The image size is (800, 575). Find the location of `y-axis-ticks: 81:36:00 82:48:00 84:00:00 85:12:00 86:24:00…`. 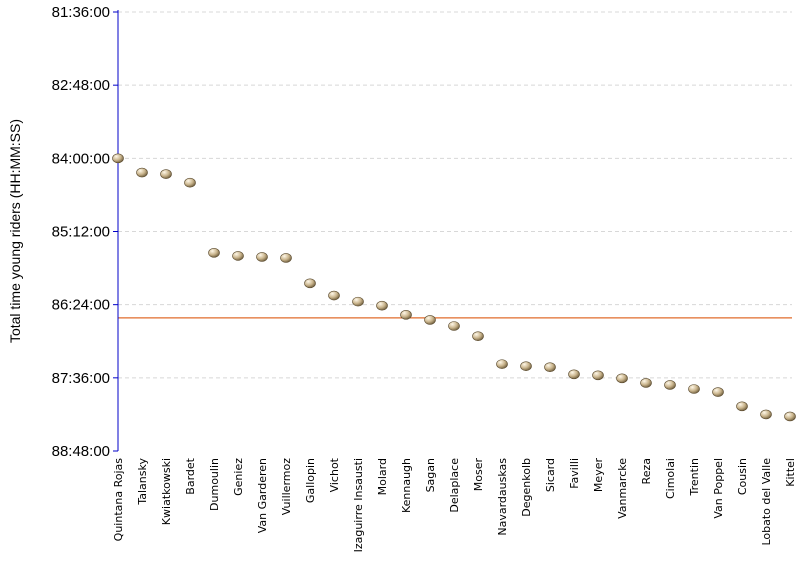

y-axis-ticks: 81:36:00 82:48:00 84:00:00 85:12:00 86:24:00… is located at coordinates (85, 232).